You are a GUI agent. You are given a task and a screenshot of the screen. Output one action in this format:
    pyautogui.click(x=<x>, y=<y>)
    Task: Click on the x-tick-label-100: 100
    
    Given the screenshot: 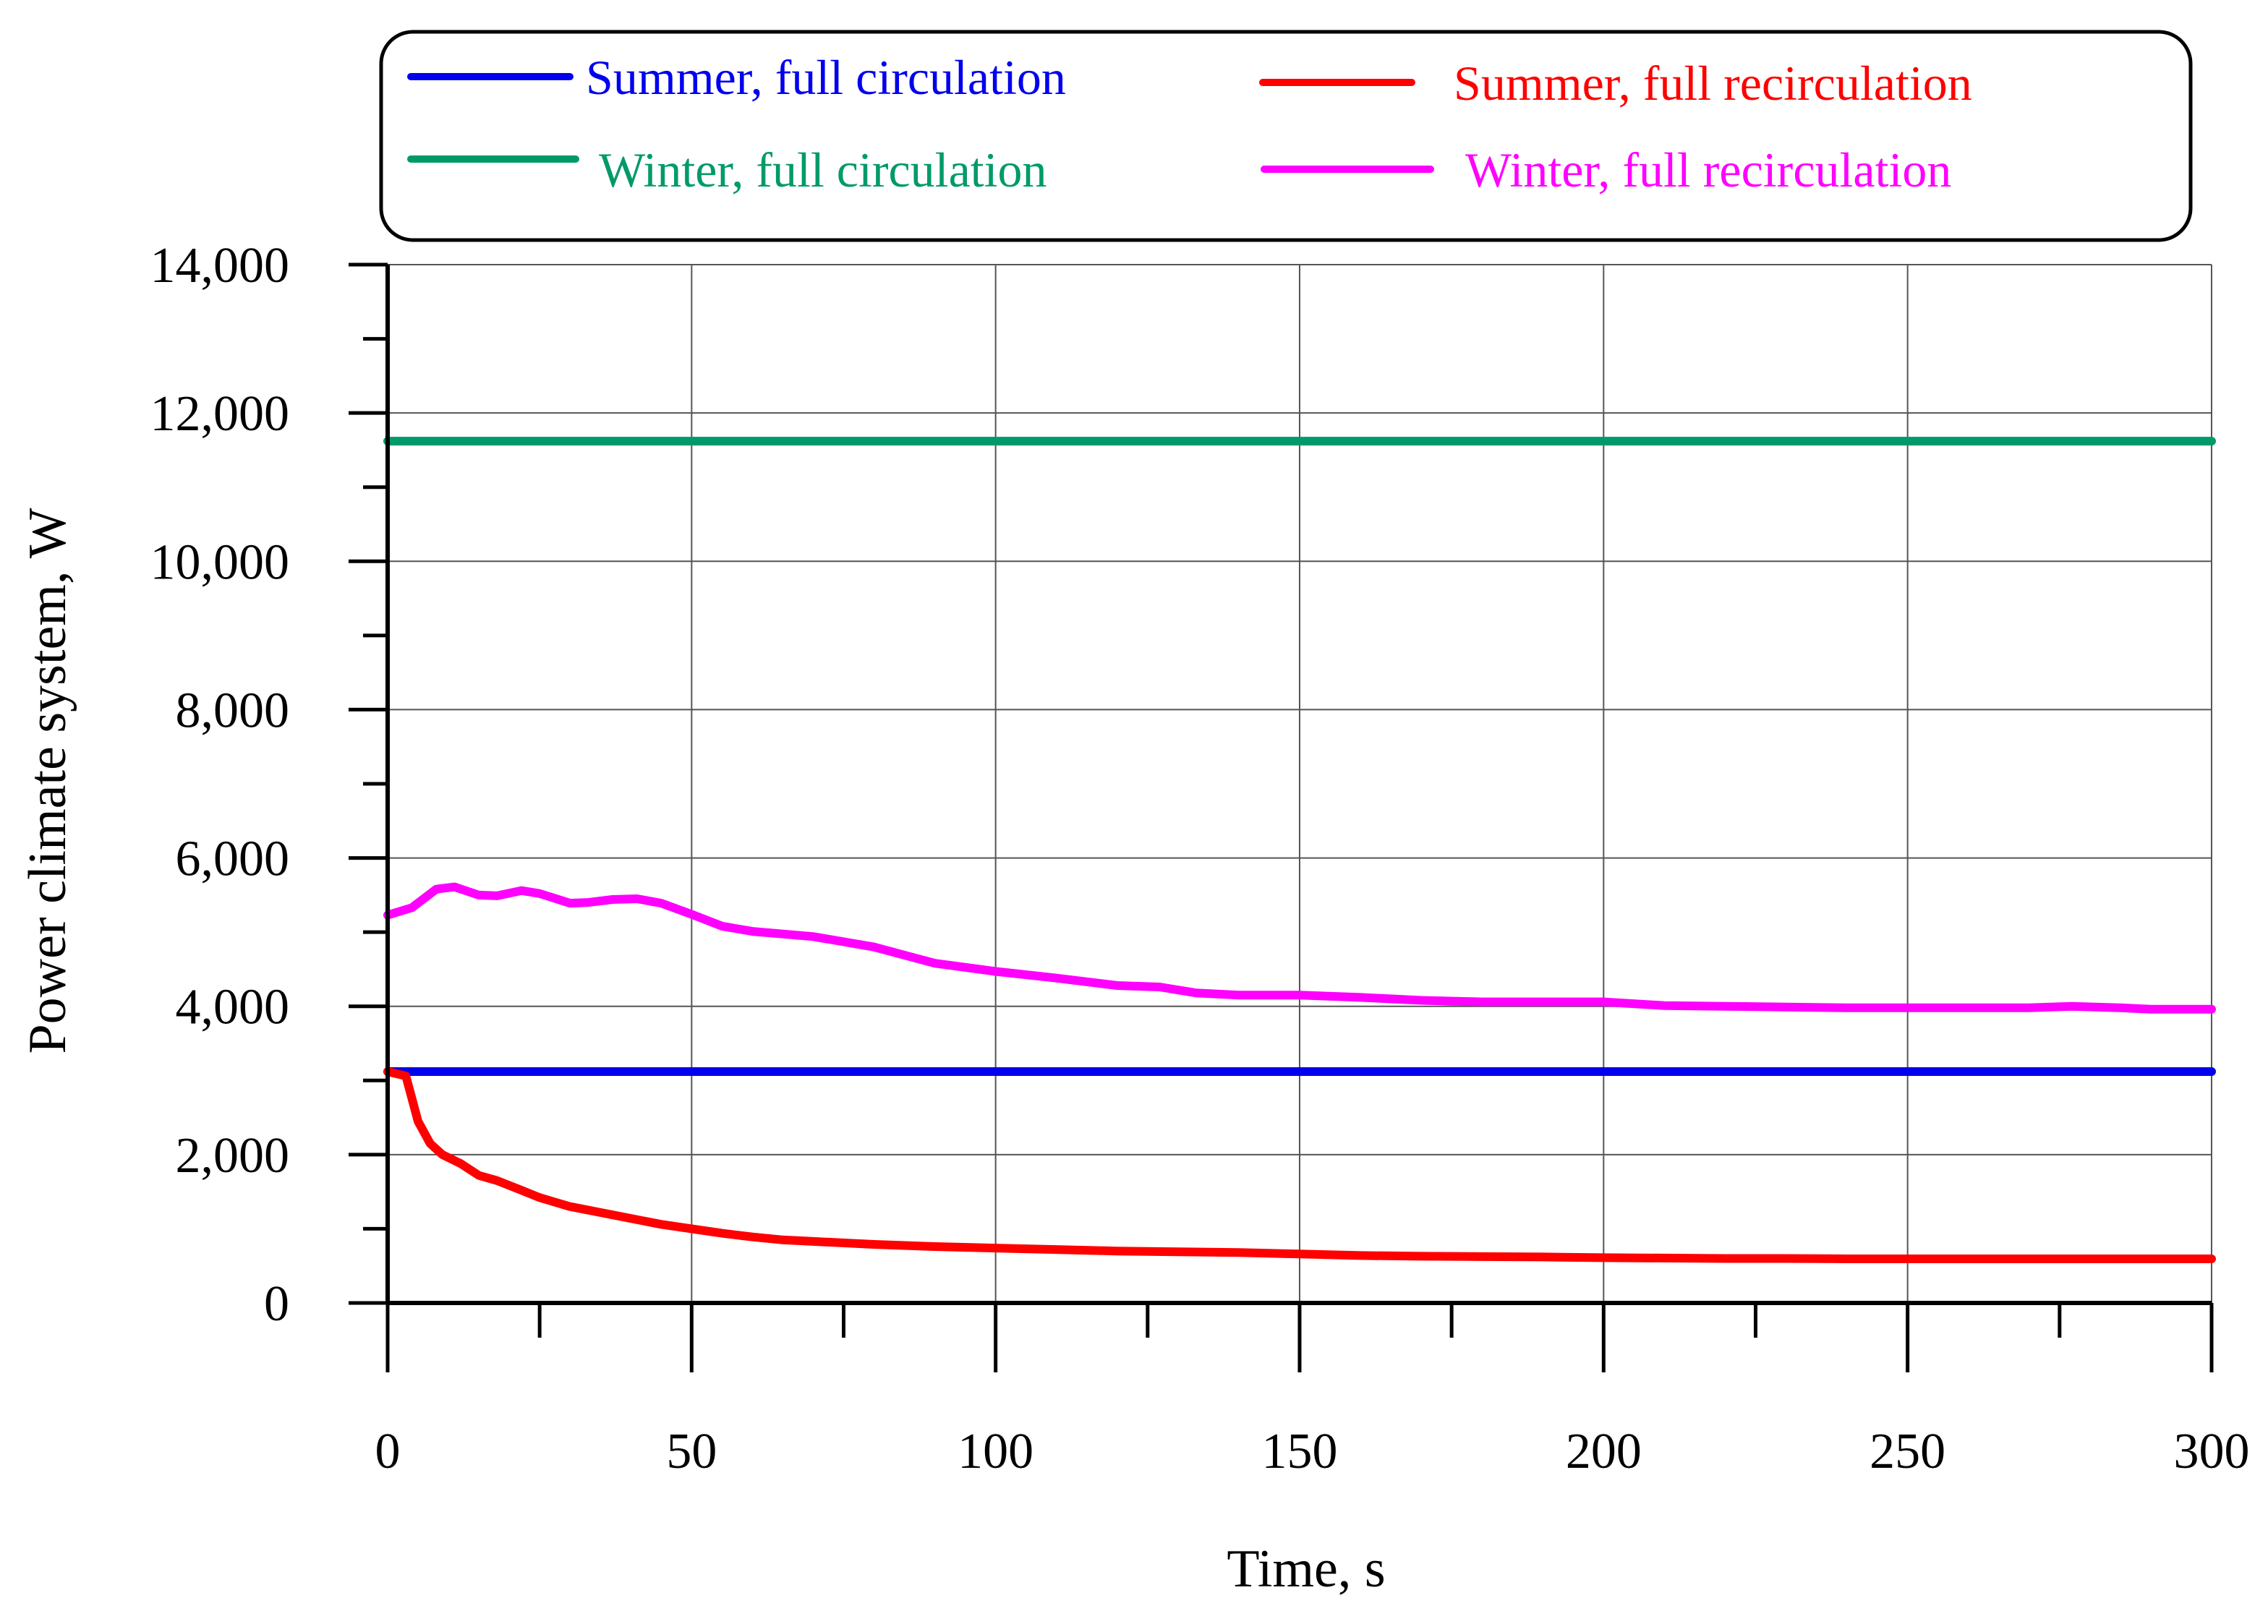 What is the action you would take?
    pyautogui.click(x=995, y=1451)
    